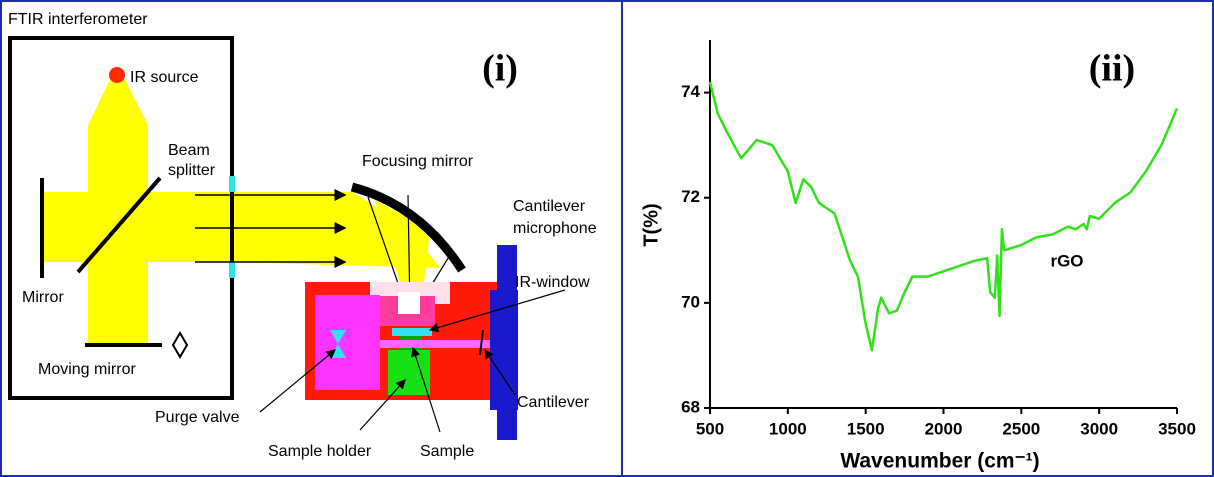 This screenshot has width=1214, height=477. Describe the element at coordinates (944, 428) in the screenshot. I see `x-tick-label: 2000` at that location.